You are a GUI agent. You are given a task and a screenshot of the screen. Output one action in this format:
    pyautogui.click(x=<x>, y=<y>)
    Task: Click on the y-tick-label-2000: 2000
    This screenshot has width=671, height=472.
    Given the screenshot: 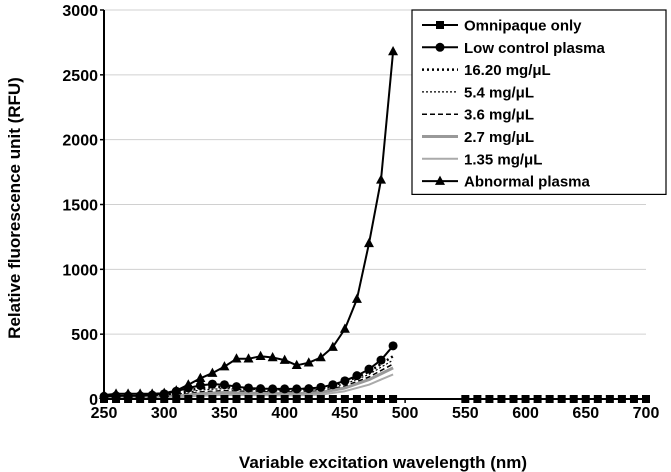 What is the action you would take?
    pyautogui.click(x=80, y=141)
    